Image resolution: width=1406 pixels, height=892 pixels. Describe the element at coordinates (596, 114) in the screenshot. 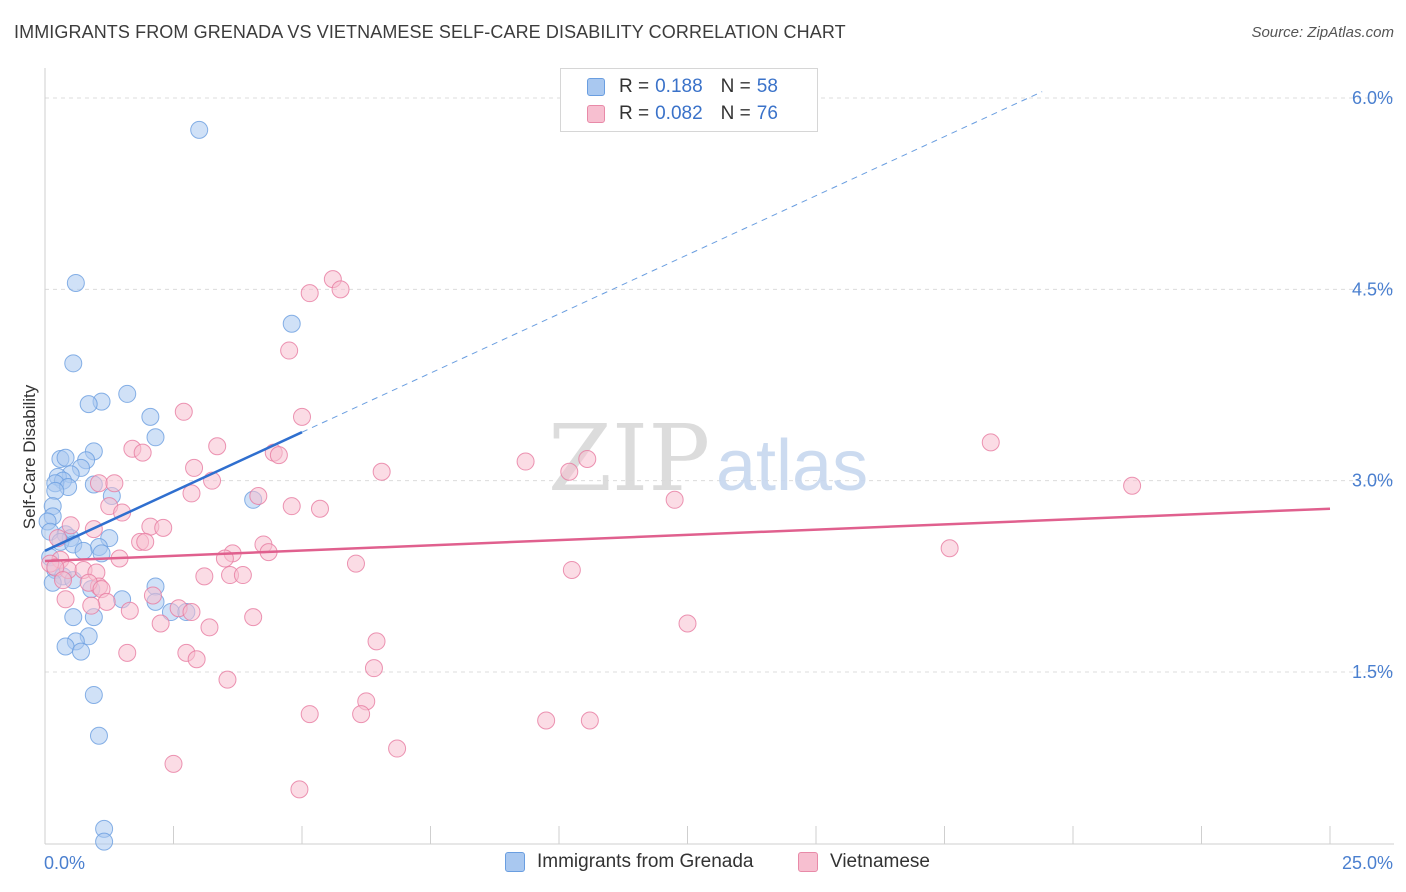

I see `legend-swatch-vietnamese` at that location.